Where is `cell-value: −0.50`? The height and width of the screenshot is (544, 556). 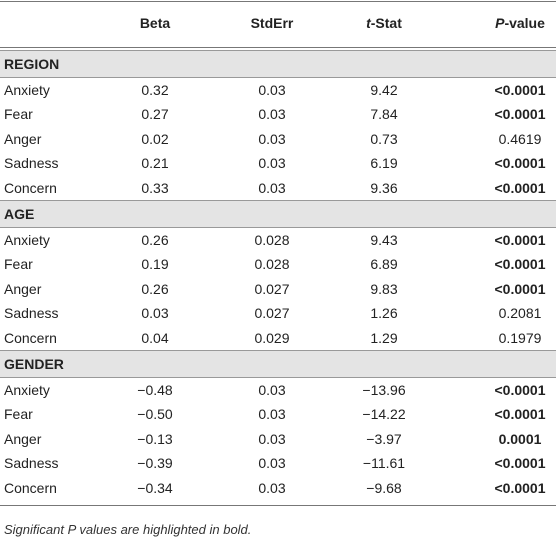 cell-value: −0.50 is located at coordinates (155, 414).